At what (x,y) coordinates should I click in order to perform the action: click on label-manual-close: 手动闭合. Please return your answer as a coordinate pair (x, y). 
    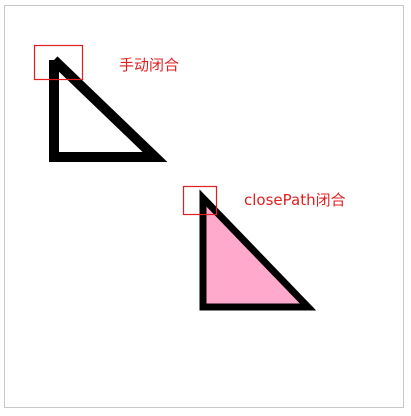
    Looking at the image, I should click on (149, 65).